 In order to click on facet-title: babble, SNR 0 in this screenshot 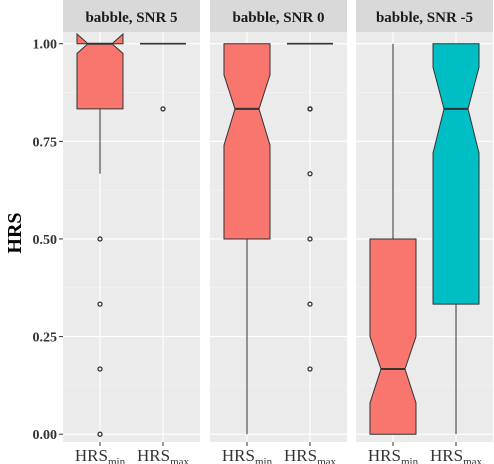, I will do `click(278, 18)`.